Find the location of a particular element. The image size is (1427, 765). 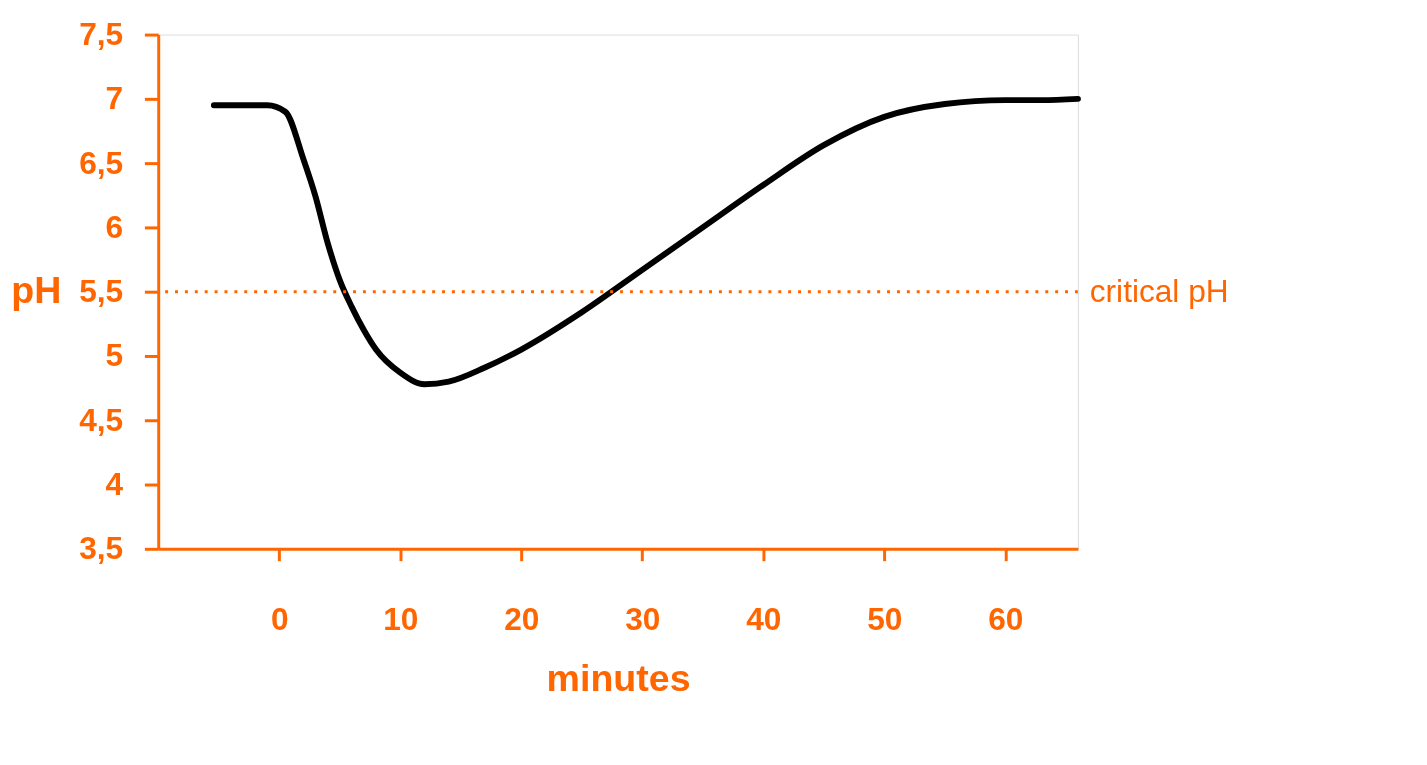

x-tick-label: 30 is located at coordinates (643, 619).